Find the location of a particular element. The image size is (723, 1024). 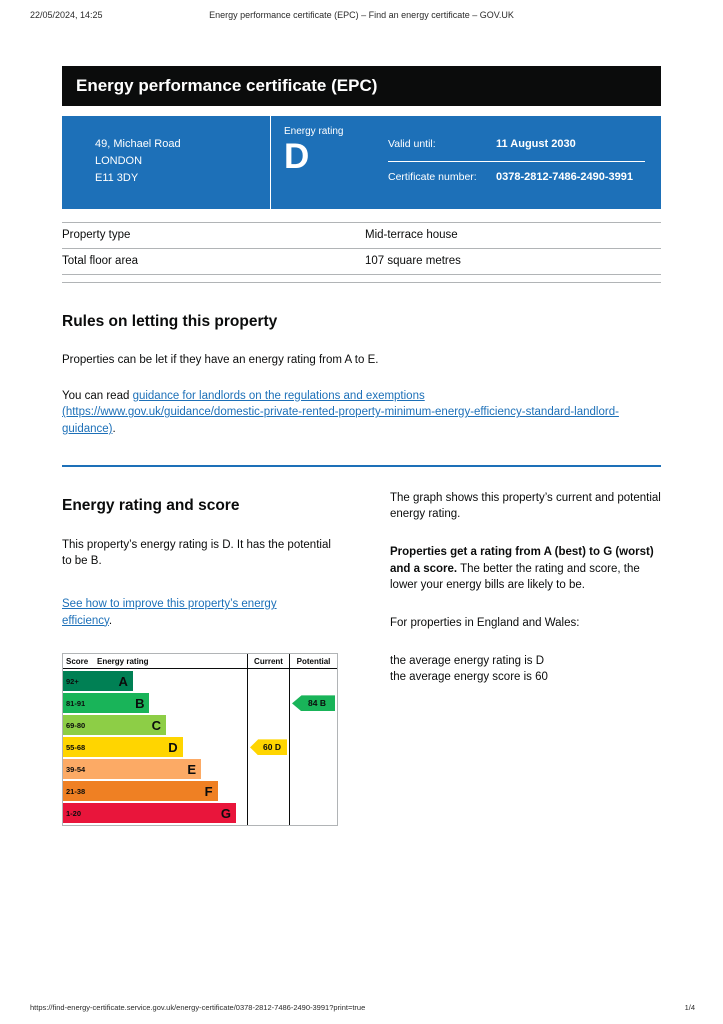

table-divider is located at coordinates (361, 282).